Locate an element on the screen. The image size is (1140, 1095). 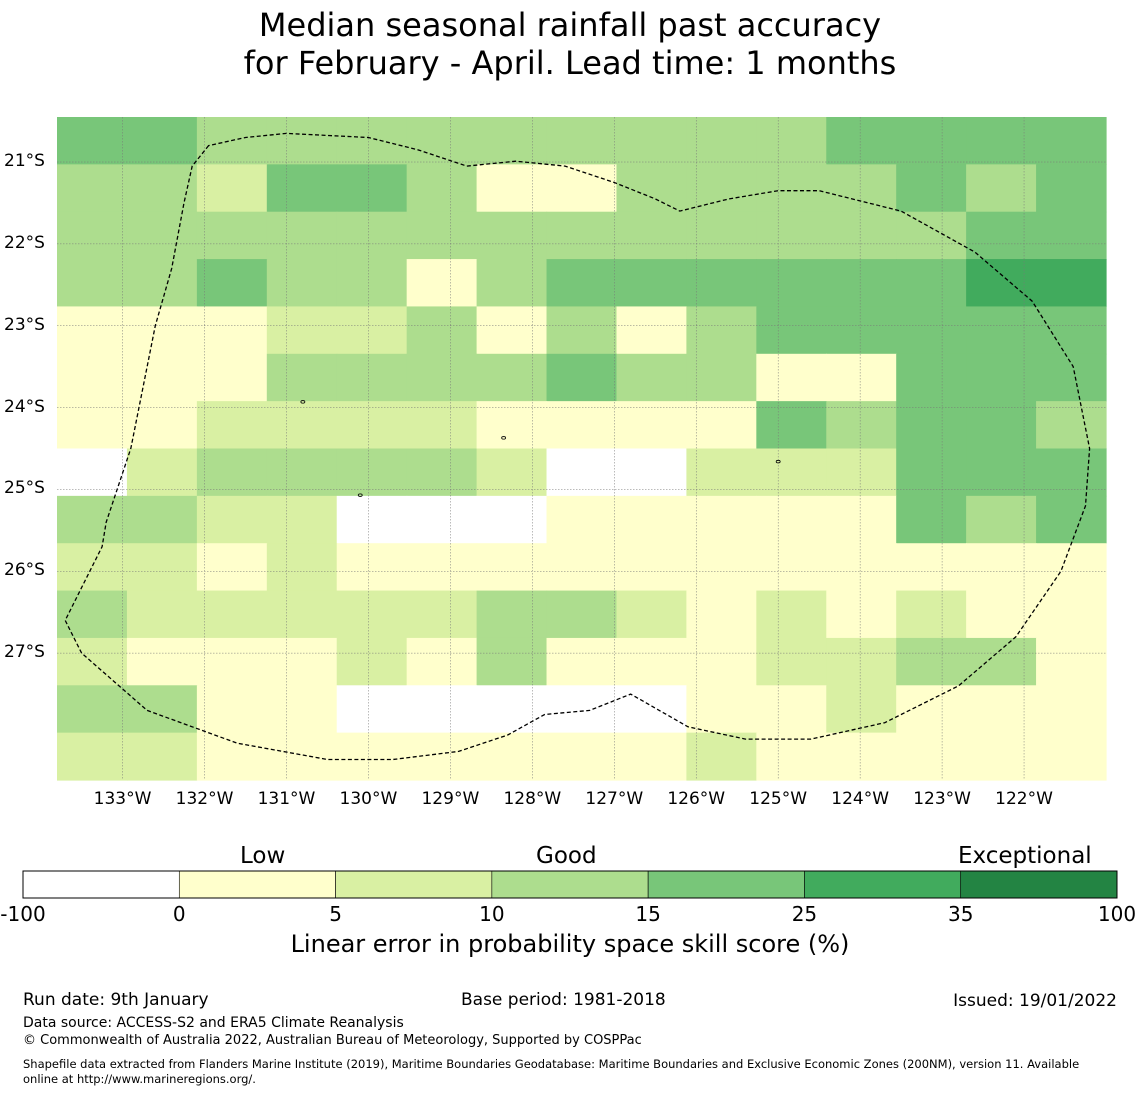
colorbar-tick-label: 0 is located at coordinates (179, 914).